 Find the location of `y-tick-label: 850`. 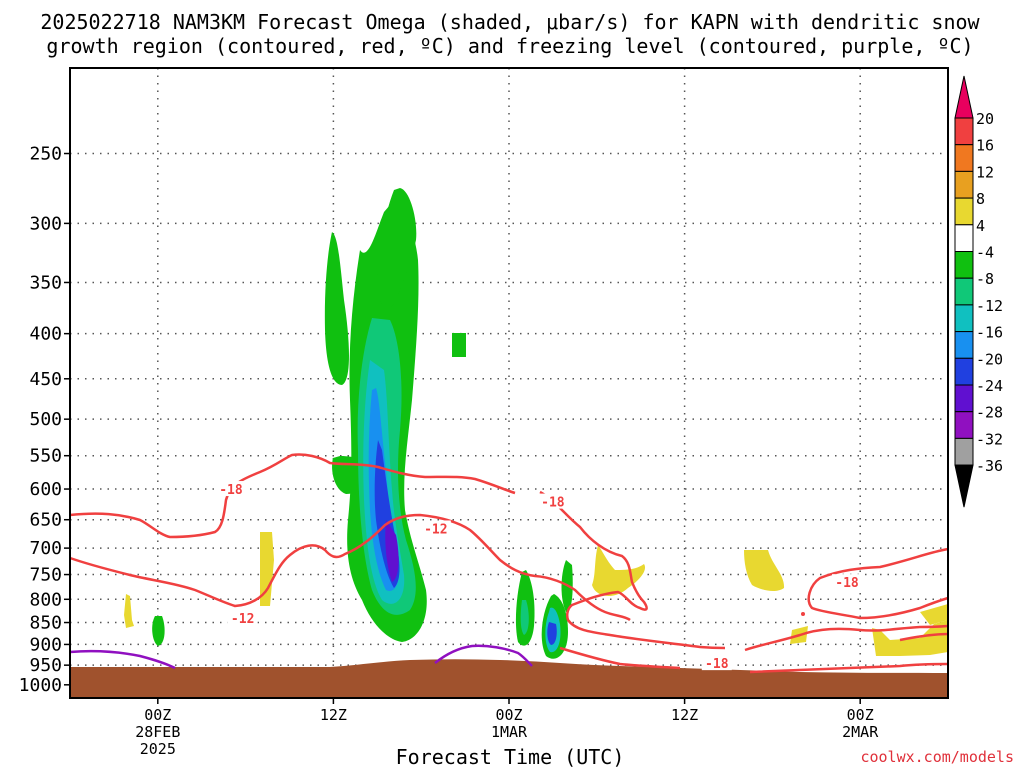

y-tick-label: 850 is located at coordinates (45, 623).